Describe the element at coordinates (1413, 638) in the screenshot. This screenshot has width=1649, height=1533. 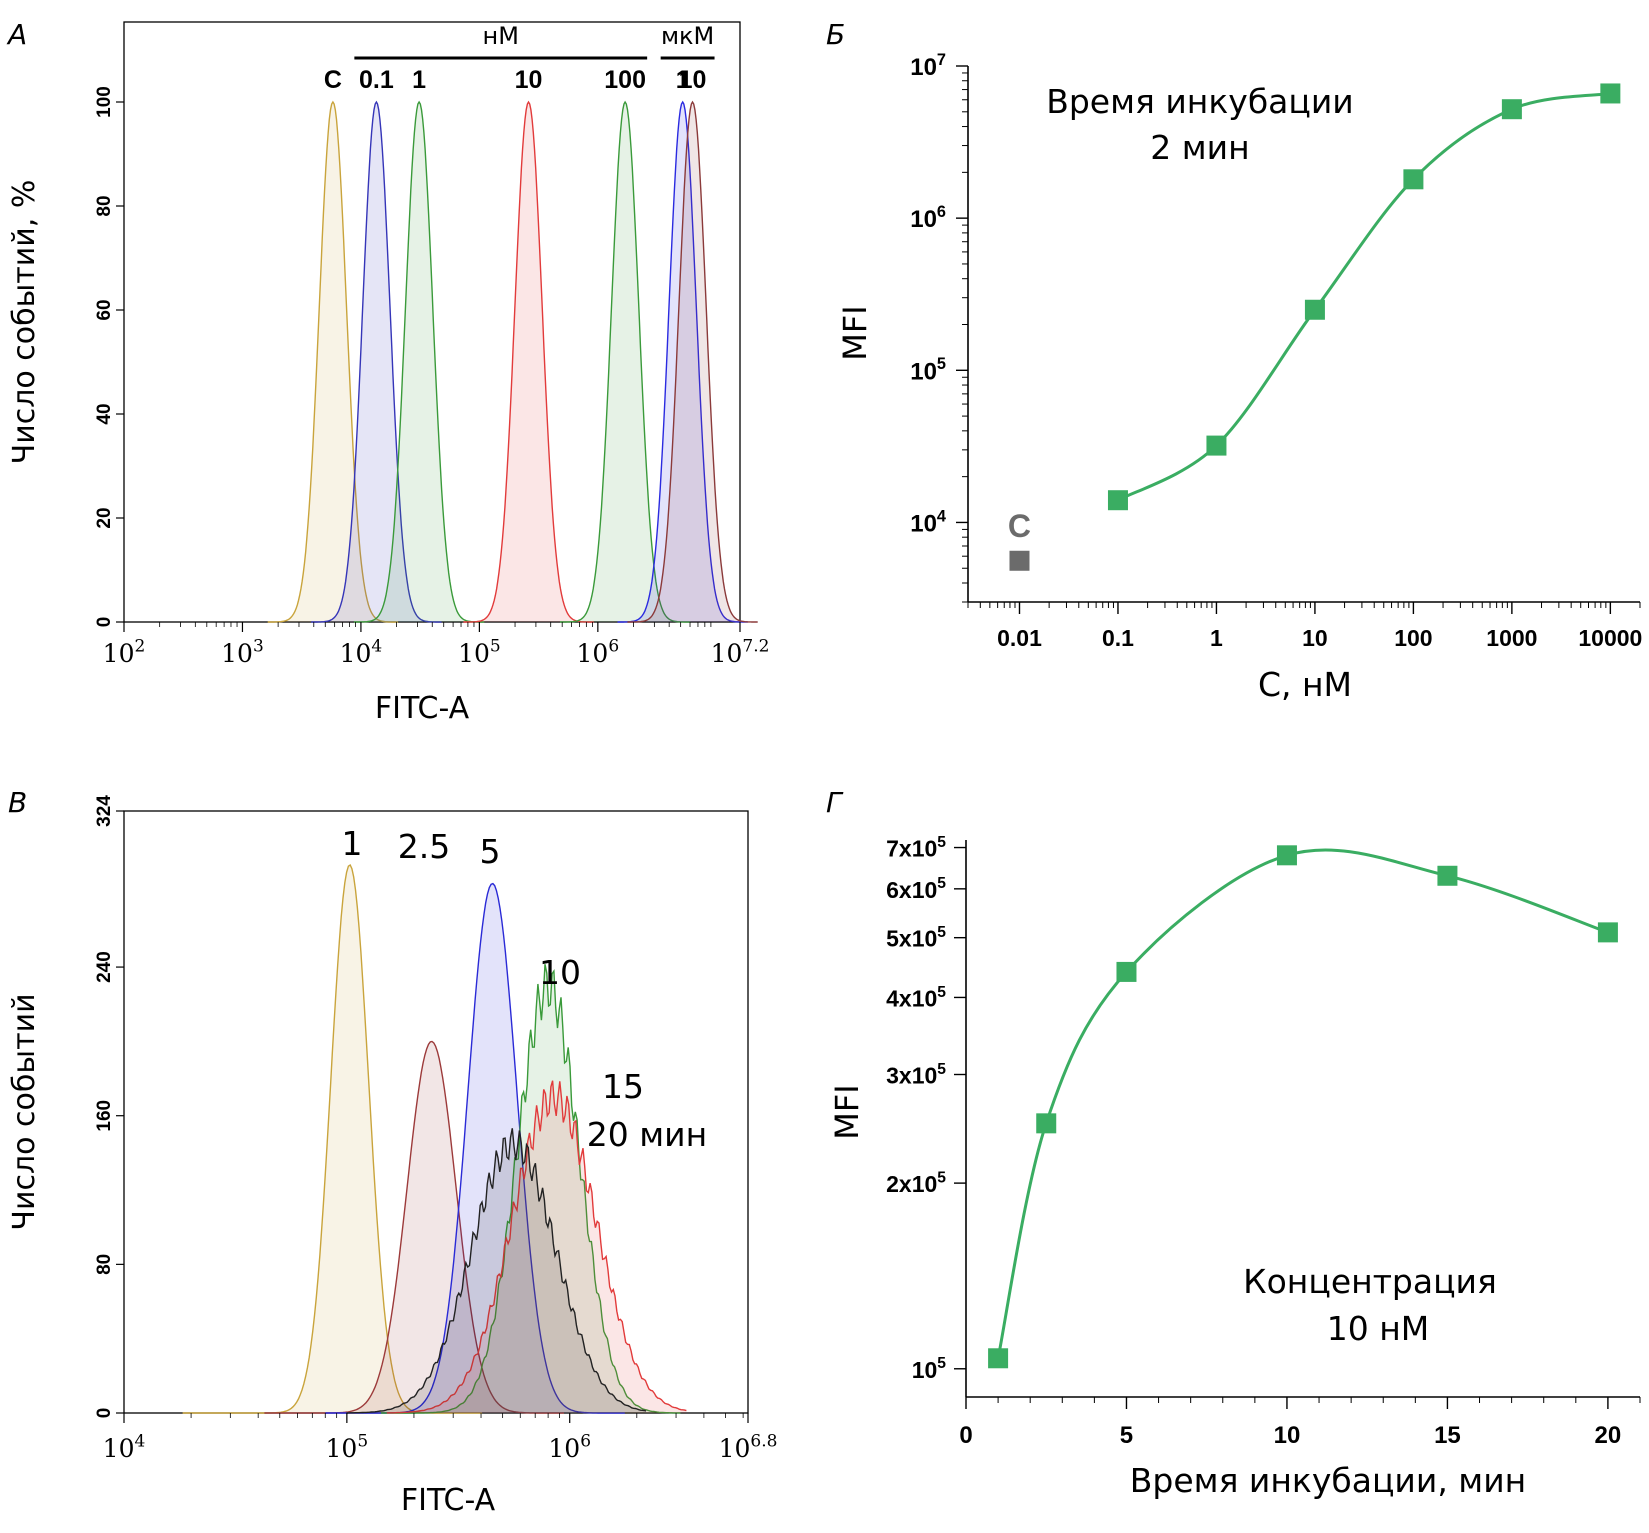
I see `x-tick-label: 100` at that location.